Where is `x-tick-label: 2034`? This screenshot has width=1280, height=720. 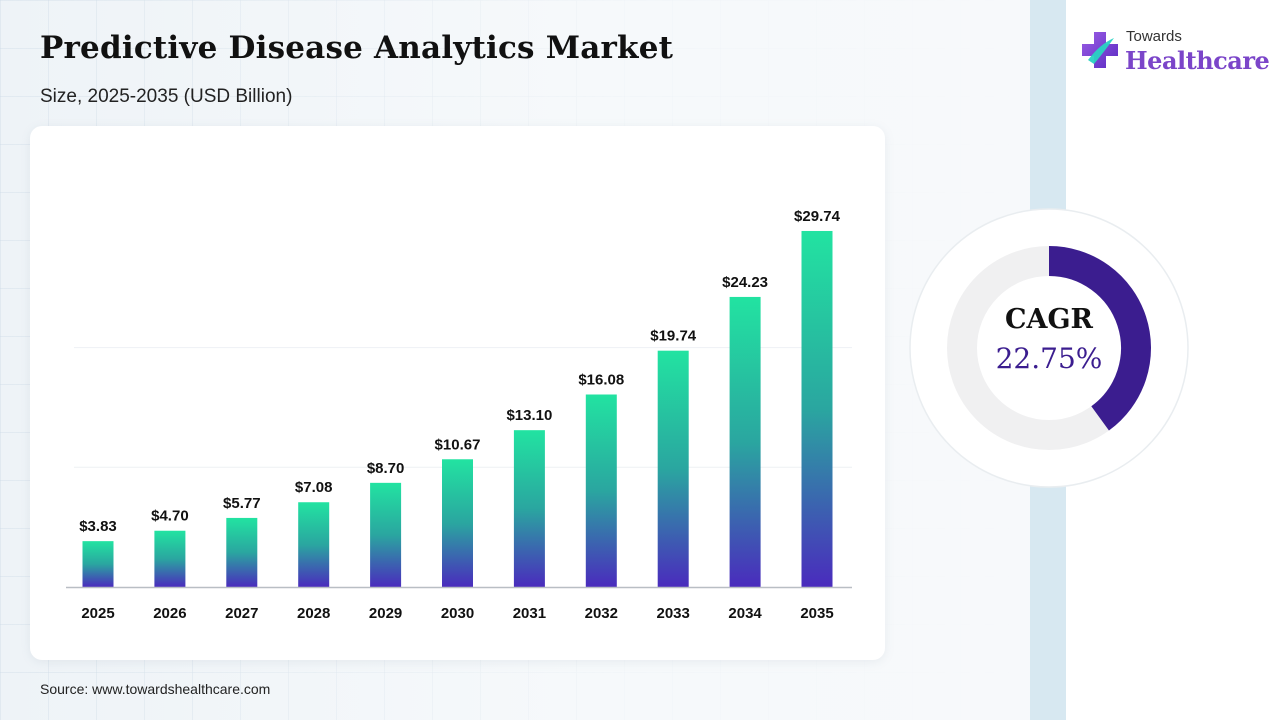 x-tick-label: 2034 is located at coordinates (745, 613).